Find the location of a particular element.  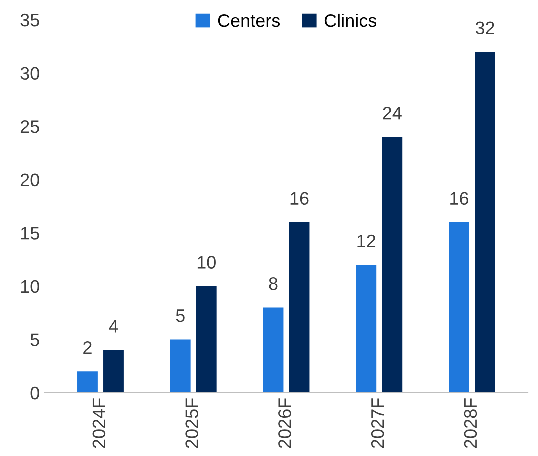

y-tick-label: 5 is located at coordinates (35, 340).